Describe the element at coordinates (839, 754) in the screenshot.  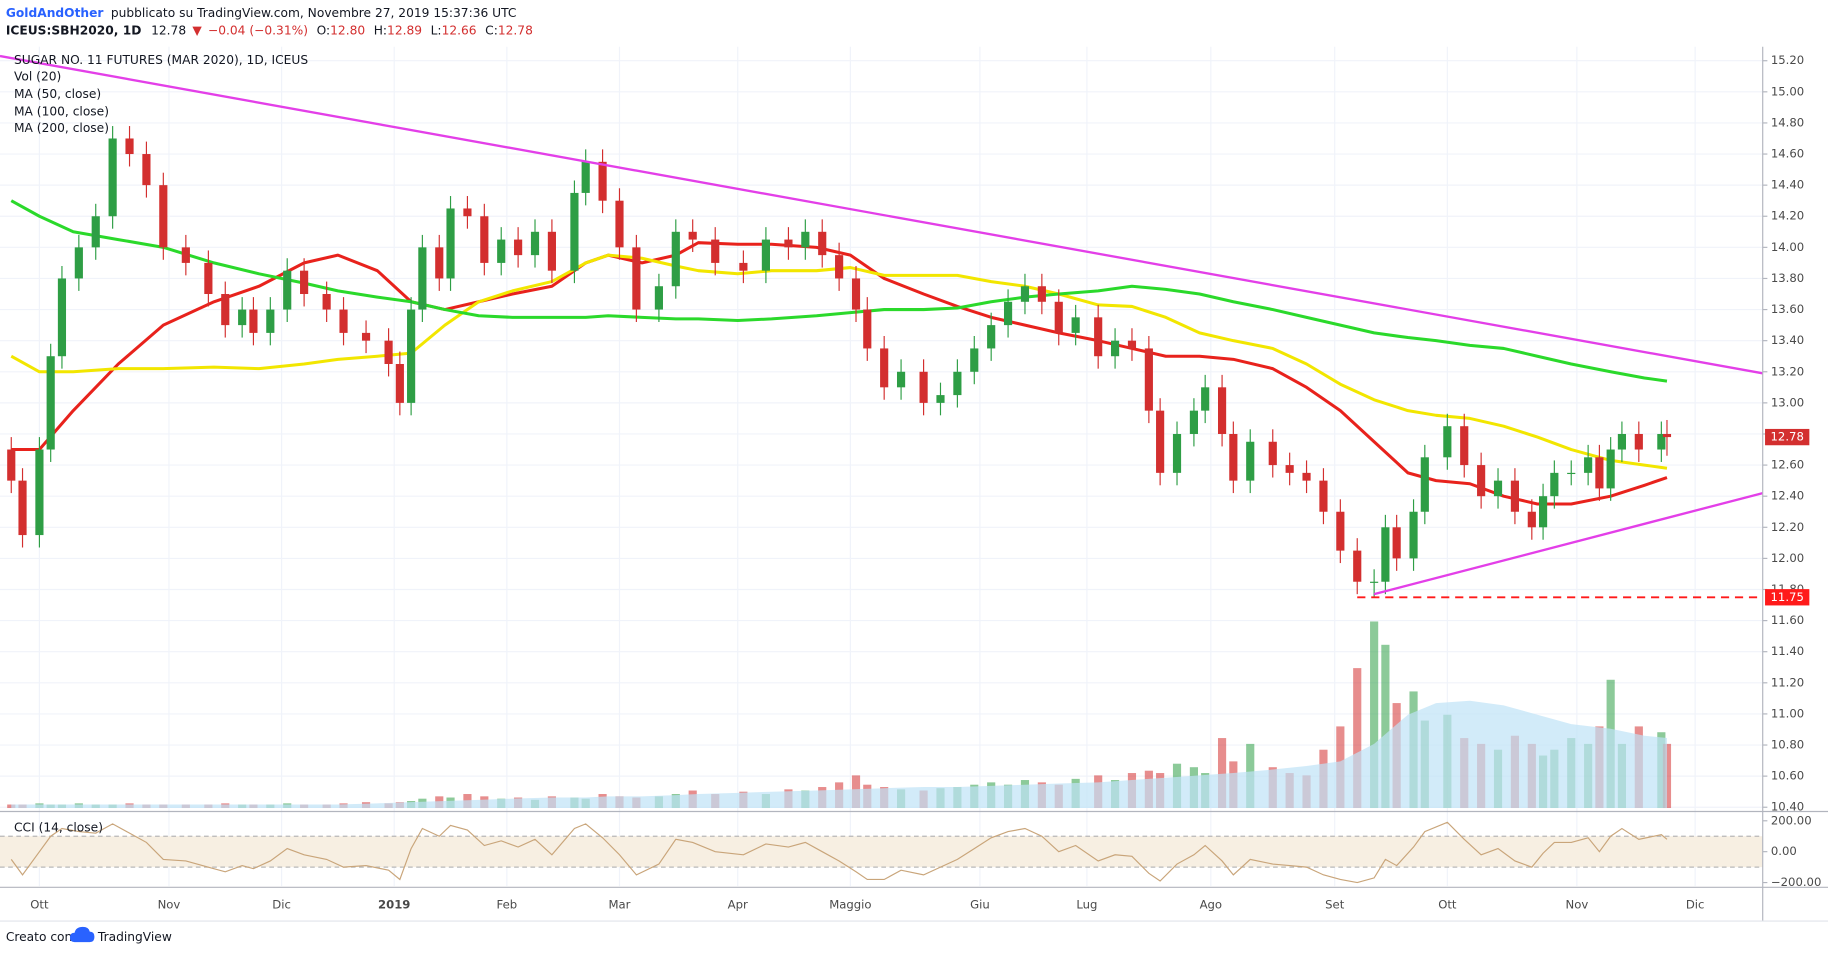
I see `volume-ma-area` at that location.